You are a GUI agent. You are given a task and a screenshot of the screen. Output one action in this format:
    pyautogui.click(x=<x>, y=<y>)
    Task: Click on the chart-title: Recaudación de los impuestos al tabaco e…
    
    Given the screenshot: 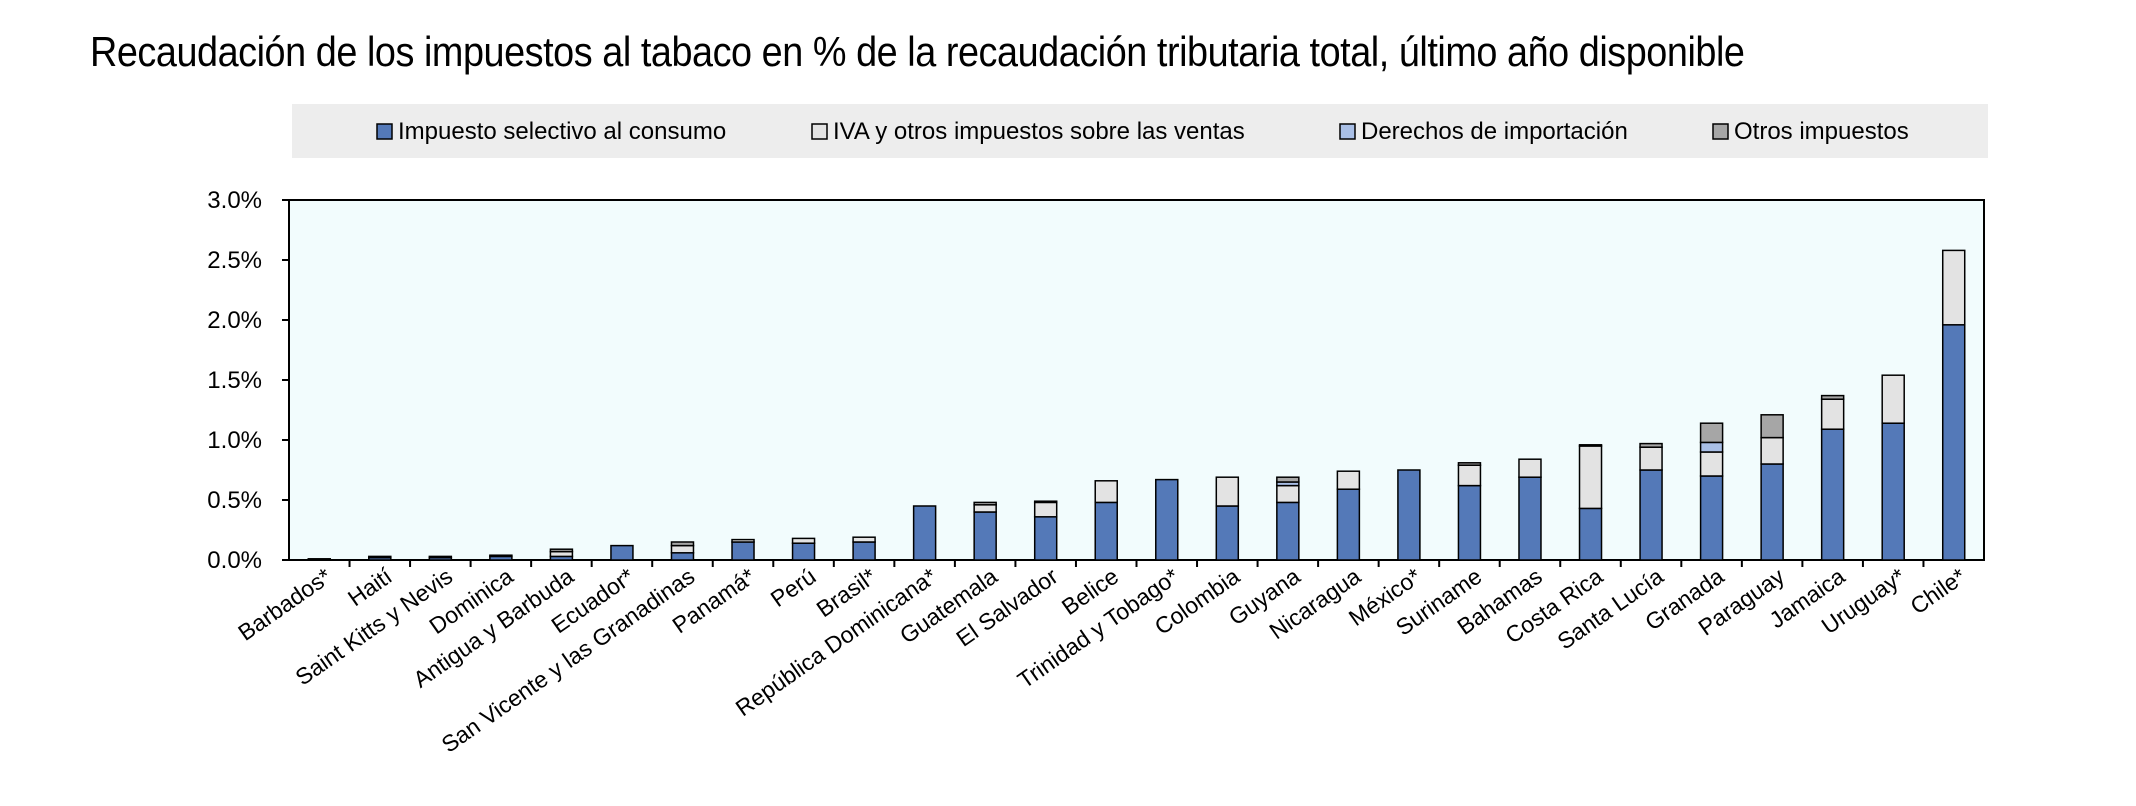 What is the action you would take?
    pyautogui.click(x=917, y=51)
    